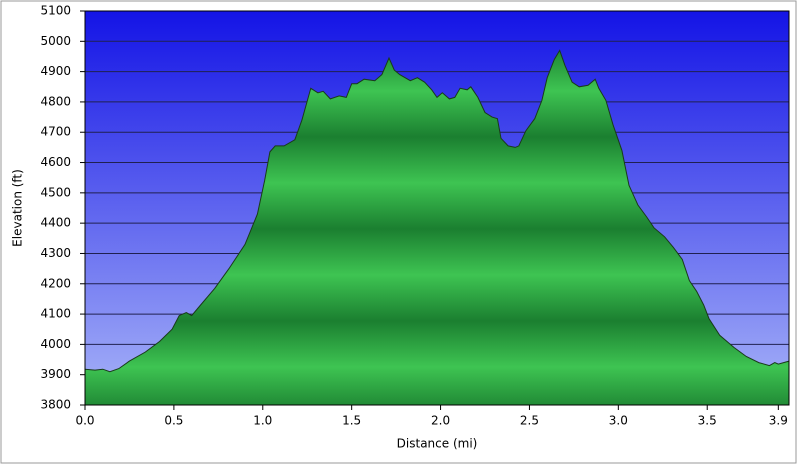 This screenshot has width=797, height=464. What do you see at coordinates (55, 405) in the screenshot?
I see `y-tick-label: 3800` at bounding box center [55, 405].